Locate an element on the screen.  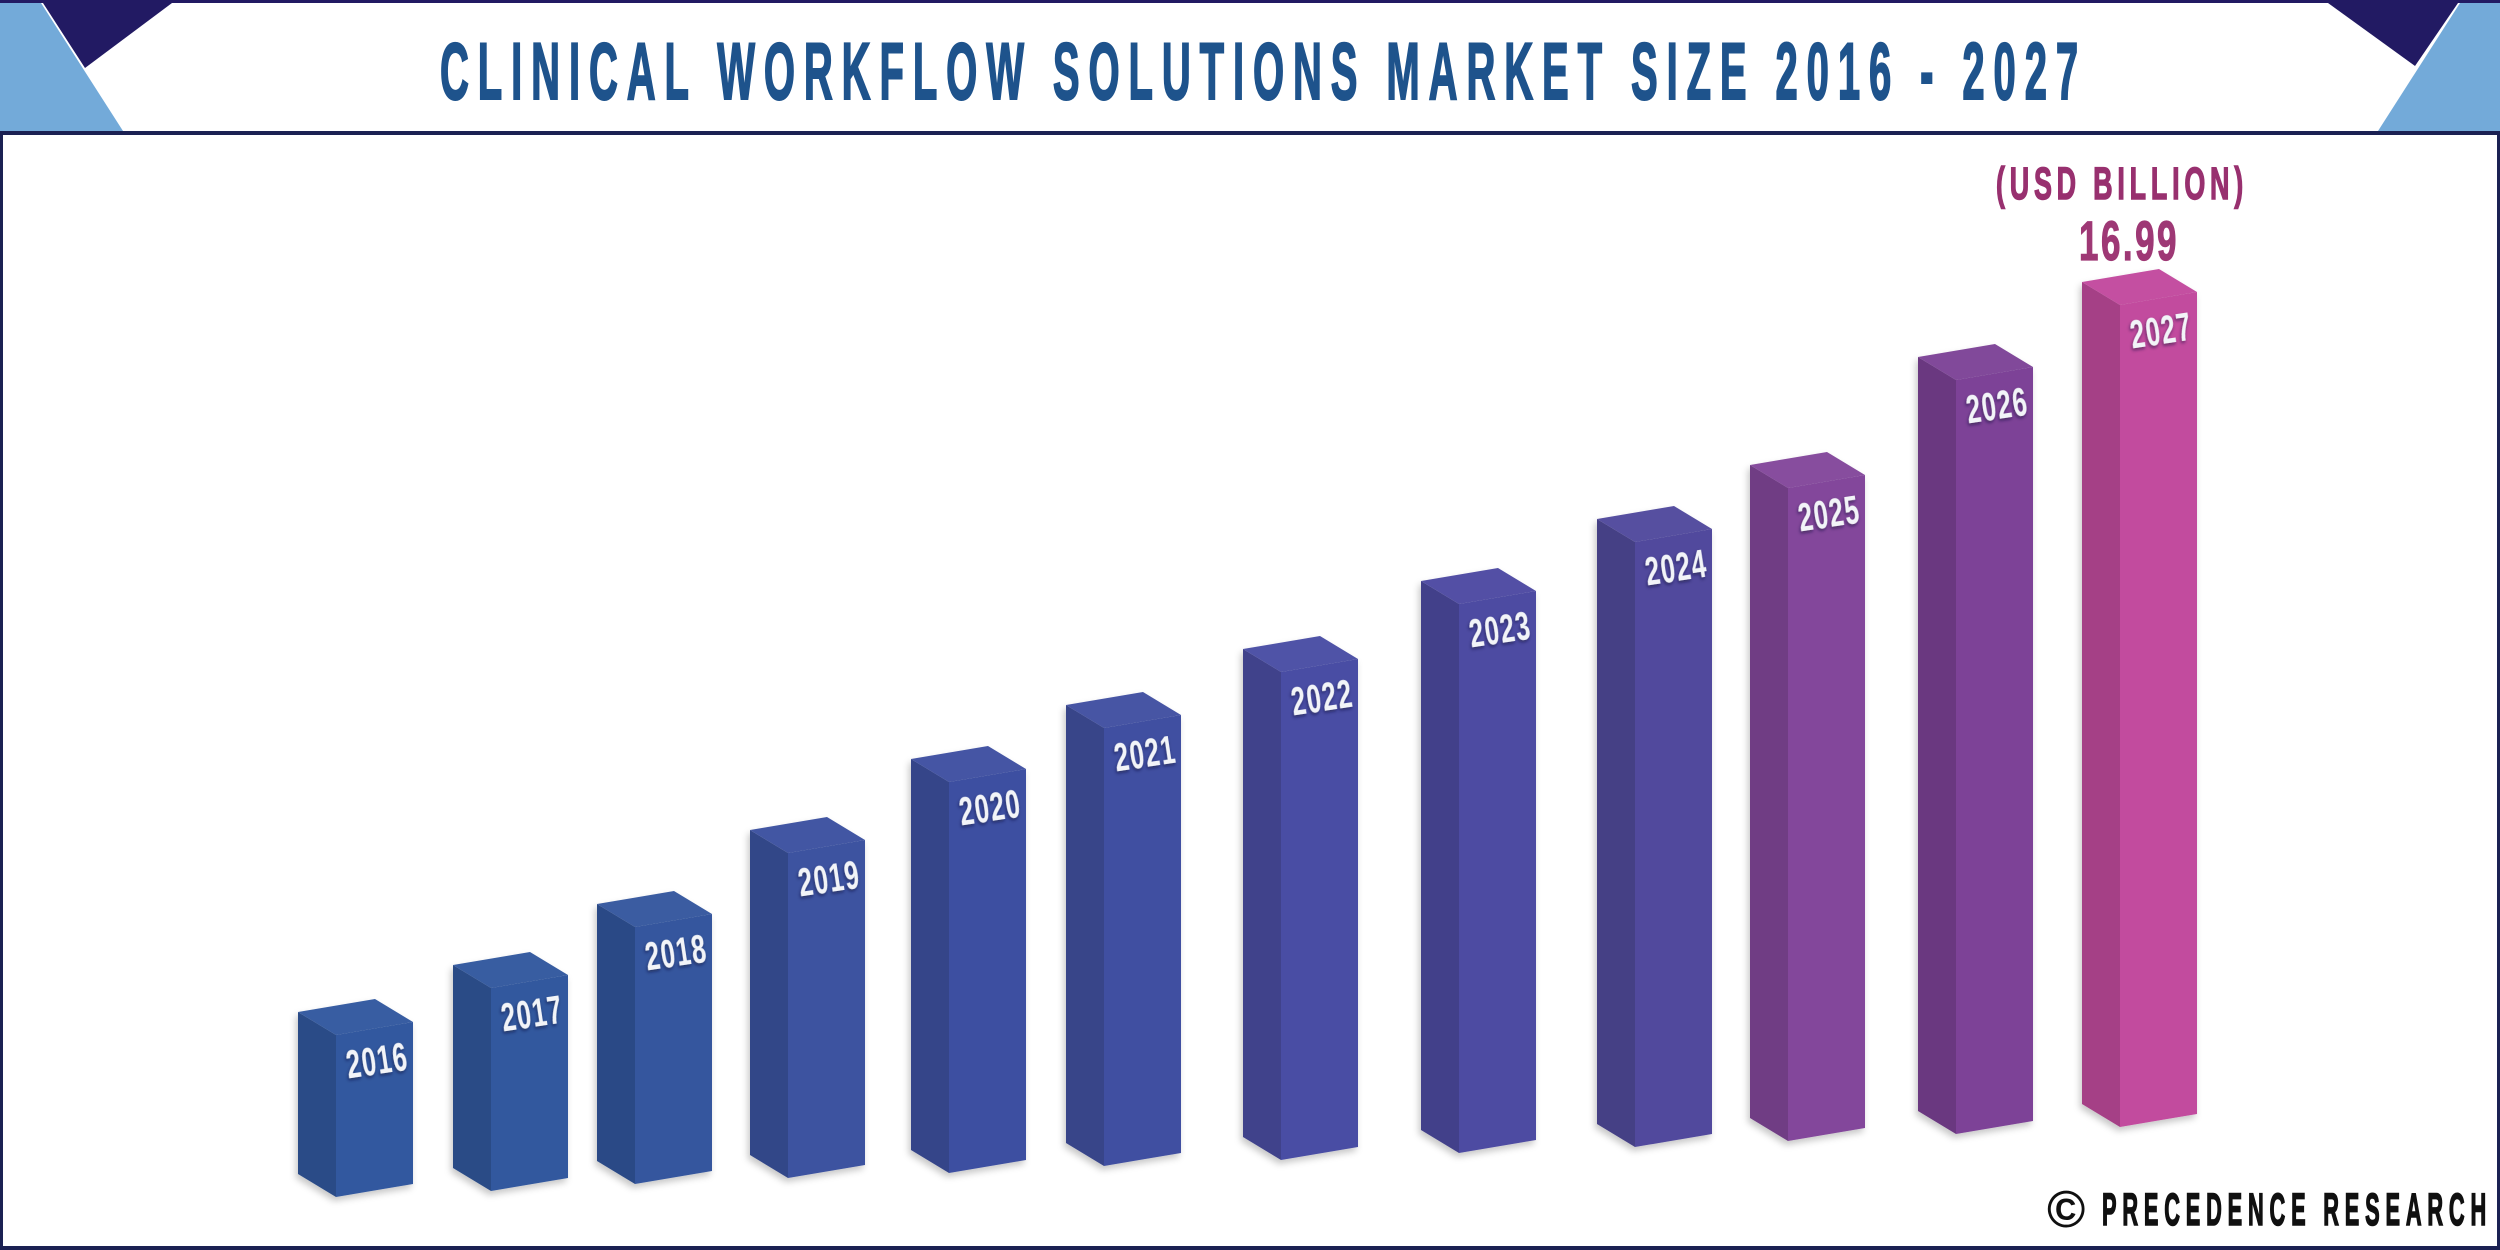
svg-text: PRECEDENCE RESEARCH is located at coordinates (2297, 1209).